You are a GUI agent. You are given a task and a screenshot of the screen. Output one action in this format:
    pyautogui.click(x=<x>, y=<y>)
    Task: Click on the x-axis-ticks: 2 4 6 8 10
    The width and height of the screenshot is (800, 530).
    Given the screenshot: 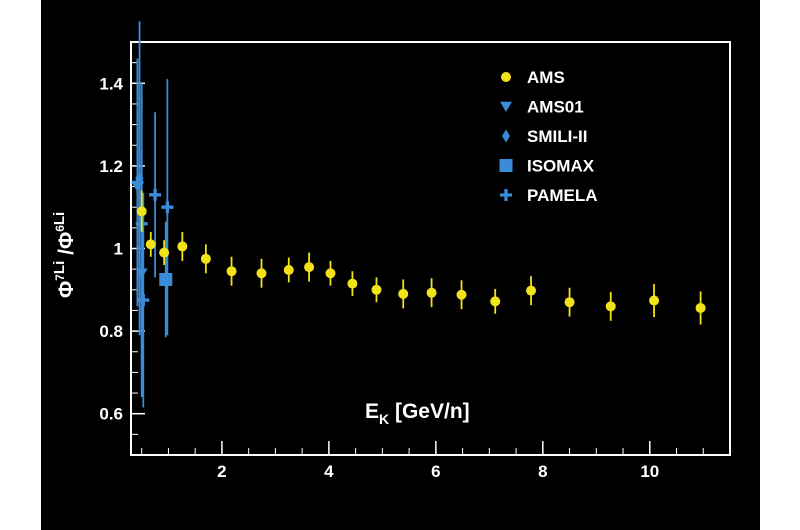 What is the action you would take?
    pyautogui.click(x=422, y=461)
    